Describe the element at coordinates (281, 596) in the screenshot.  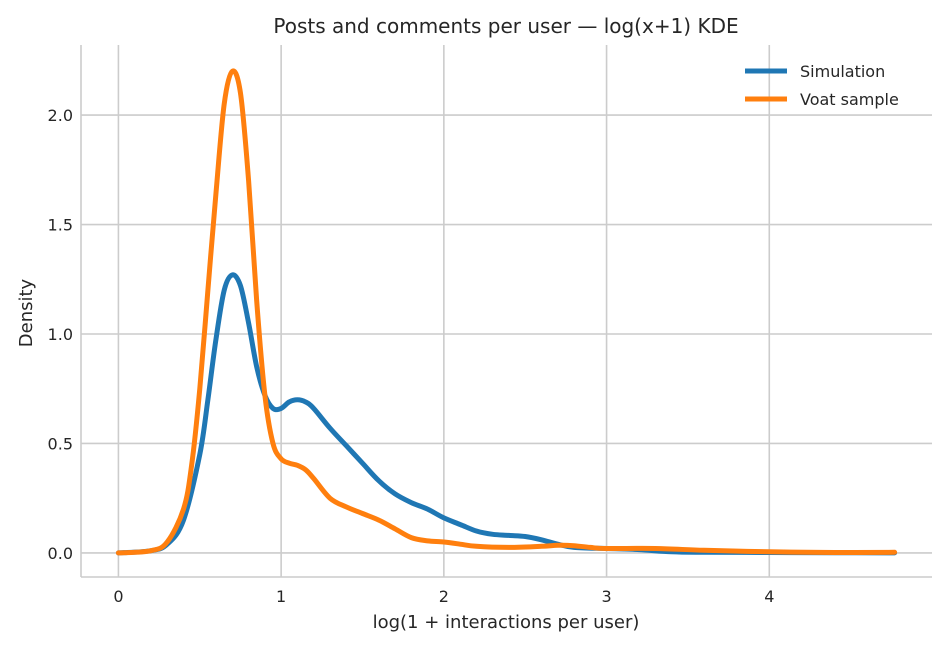
I see `x-tick-label: 1` at that location.